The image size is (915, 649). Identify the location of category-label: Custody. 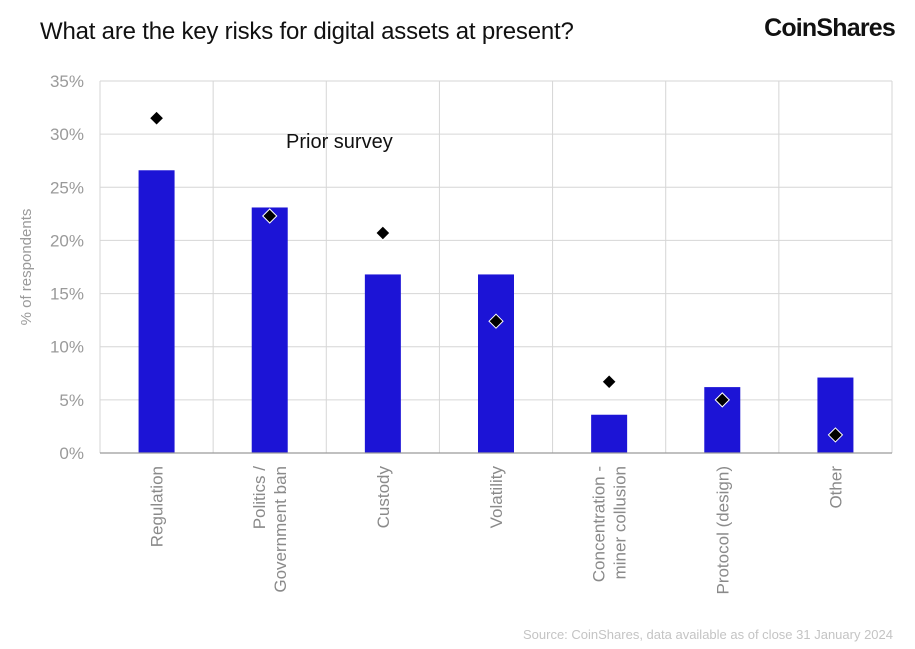
(383, 497).